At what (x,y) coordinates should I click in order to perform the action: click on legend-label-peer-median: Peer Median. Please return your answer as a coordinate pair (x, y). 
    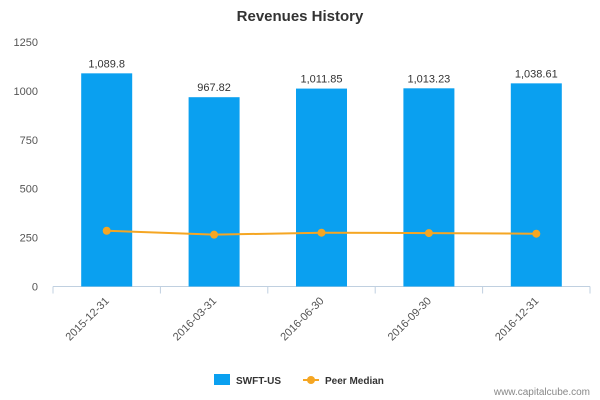
    Looking at the image, I should click on (354, 381).